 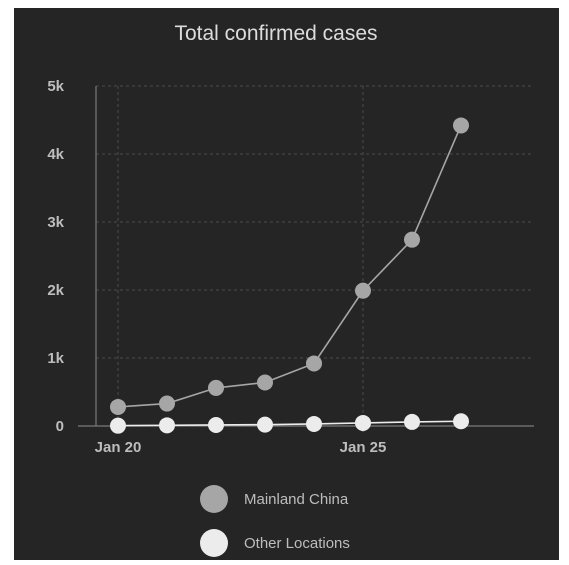 I want to click on y-axis-ticks: 0 1k 2k 3k 4k 5k, so click(x=55, y=256).